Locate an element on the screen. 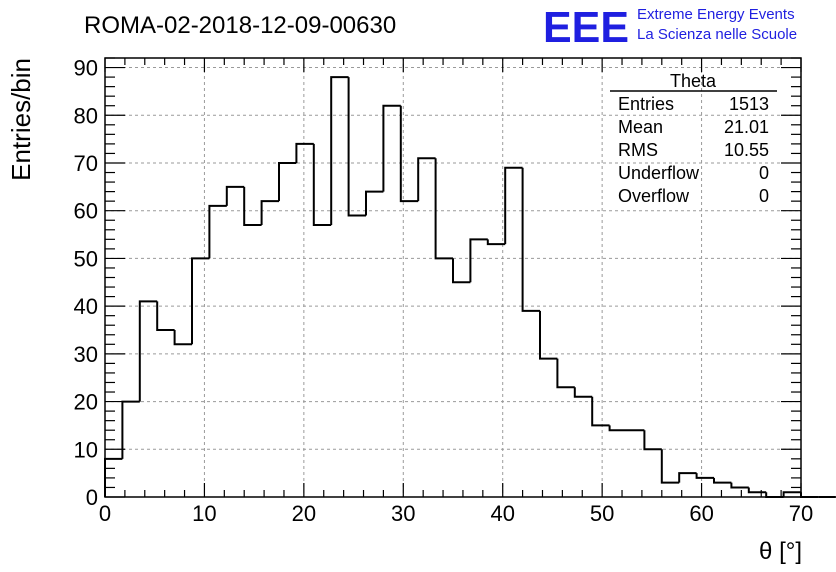 The width and height of the screenshot is (836, 572). y-tick-label: 90 is located at coordinates (86, 68).